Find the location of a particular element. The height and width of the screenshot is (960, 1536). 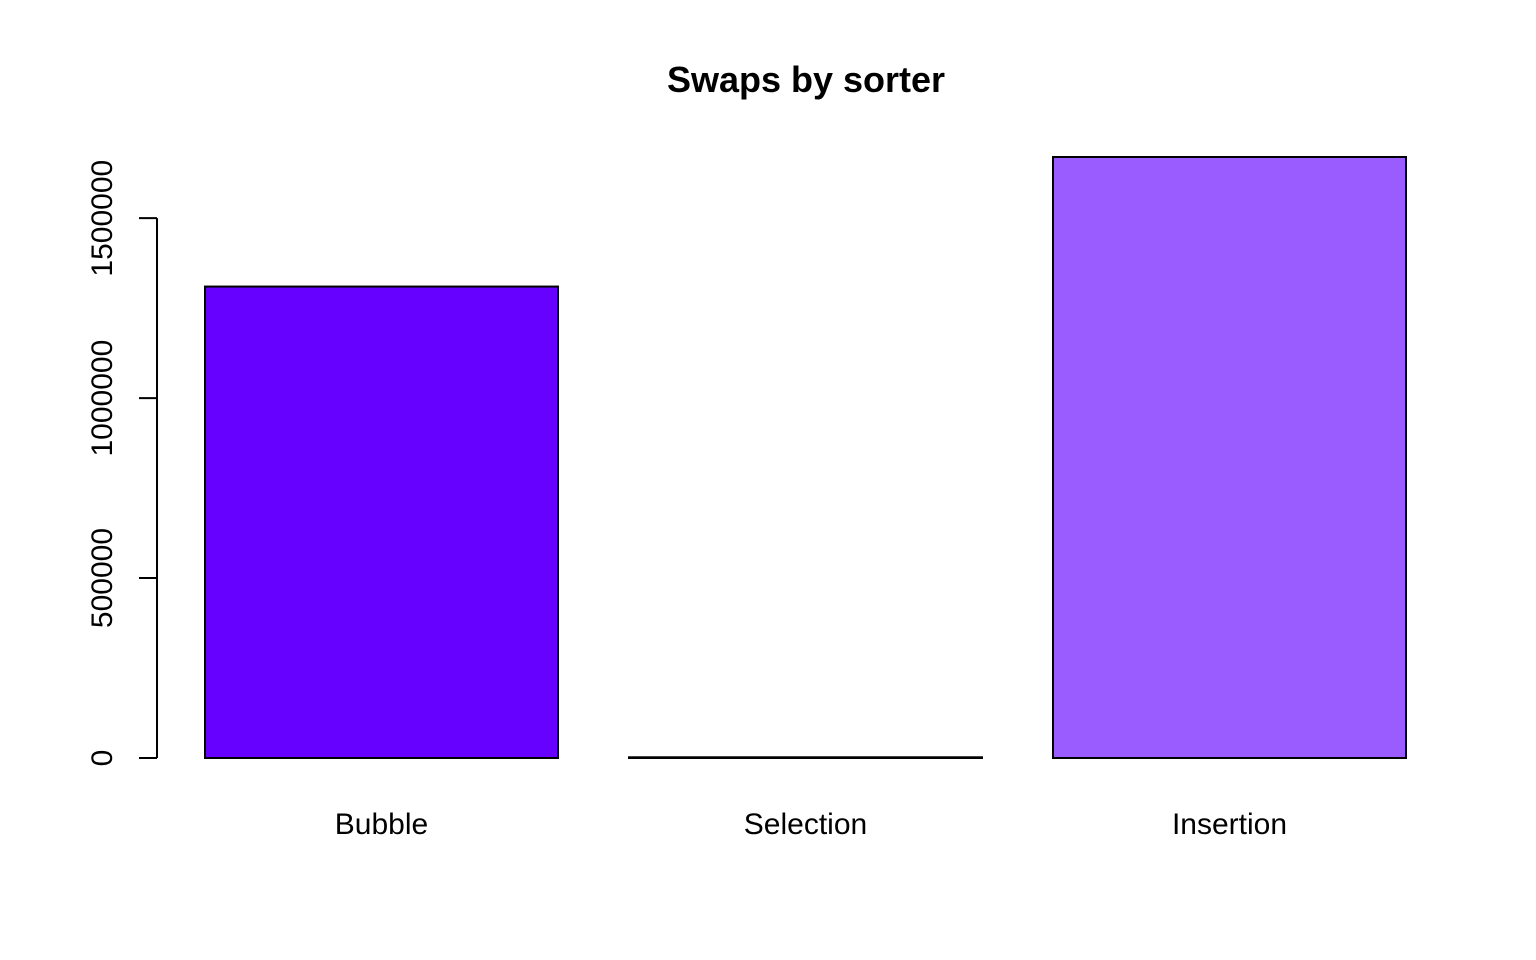

y-tick-label: 500000 is located at coordinates (102, 578).